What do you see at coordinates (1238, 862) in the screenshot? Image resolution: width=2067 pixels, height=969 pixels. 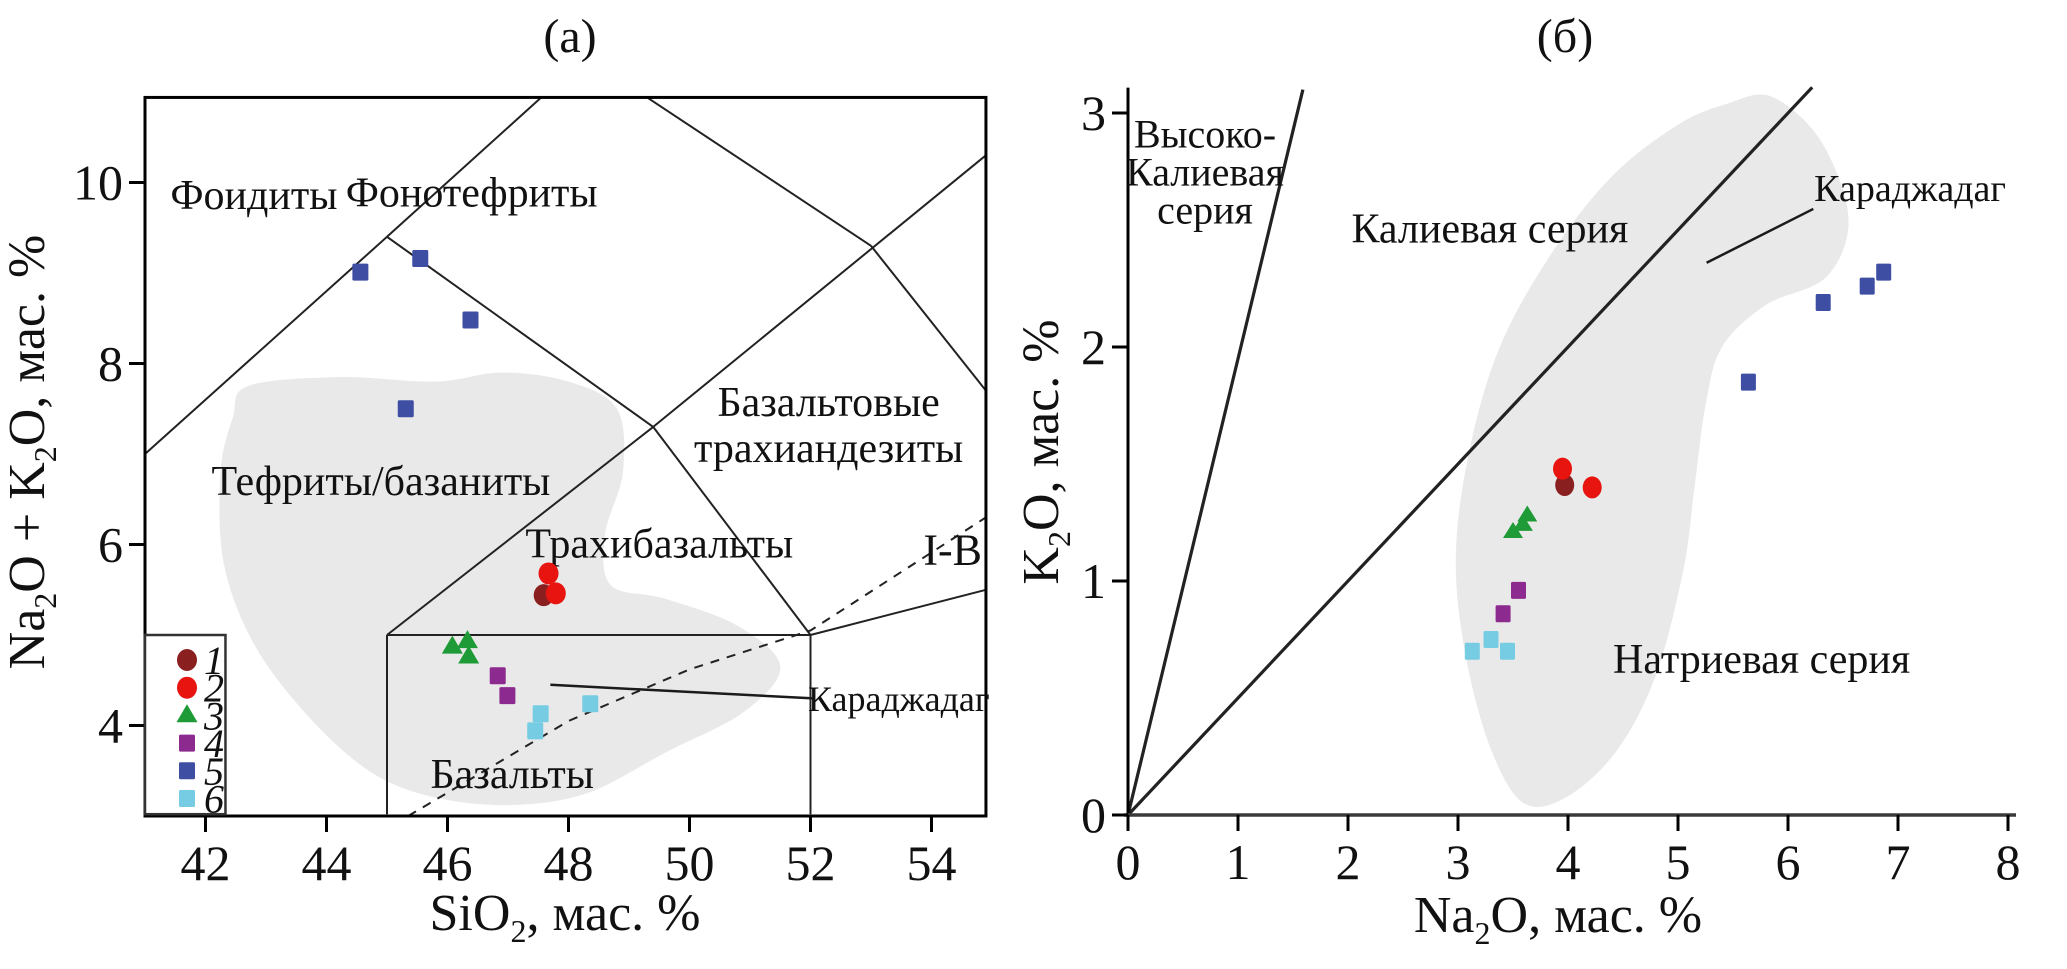 I see `x-tick-label: 1` at bounding box center [1238, 862].